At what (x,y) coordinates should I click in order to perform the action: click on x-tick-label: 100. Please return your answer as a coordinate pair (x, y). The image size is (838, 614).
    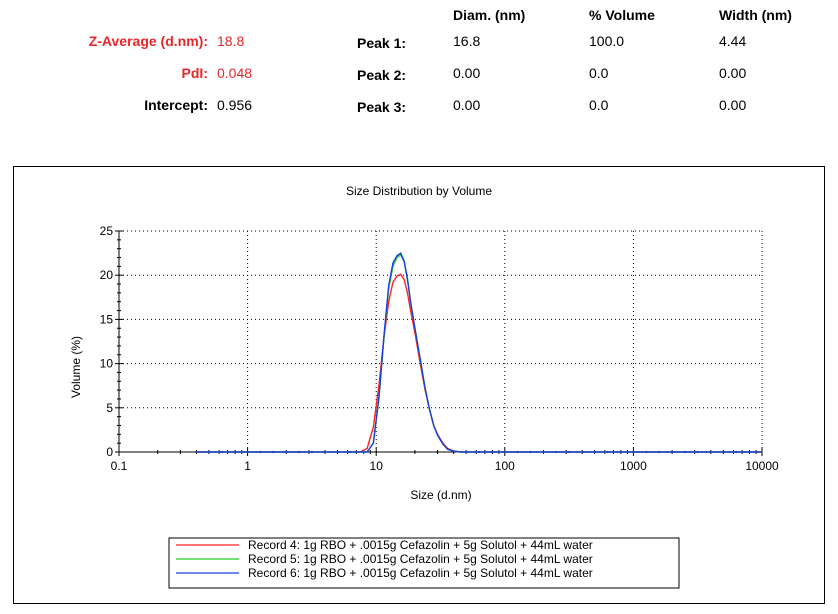
    Looking at the image, I should click on (505, 466).